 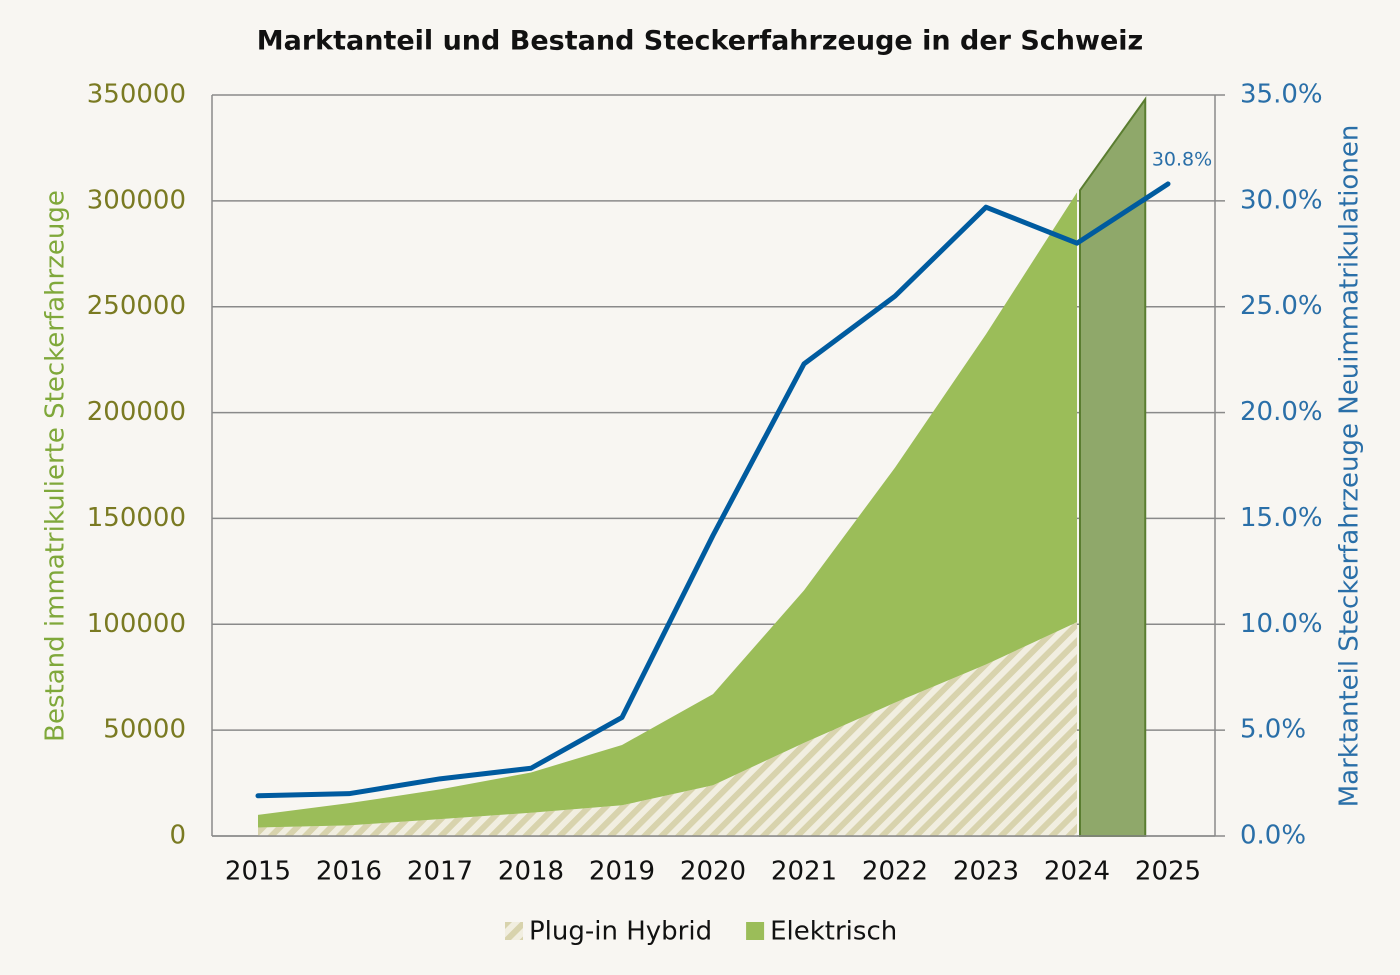 What do you see at coordinates (144, 730) in the screenshot?
I see `y-tick-label: 50000` at bounding box center [144, 730].